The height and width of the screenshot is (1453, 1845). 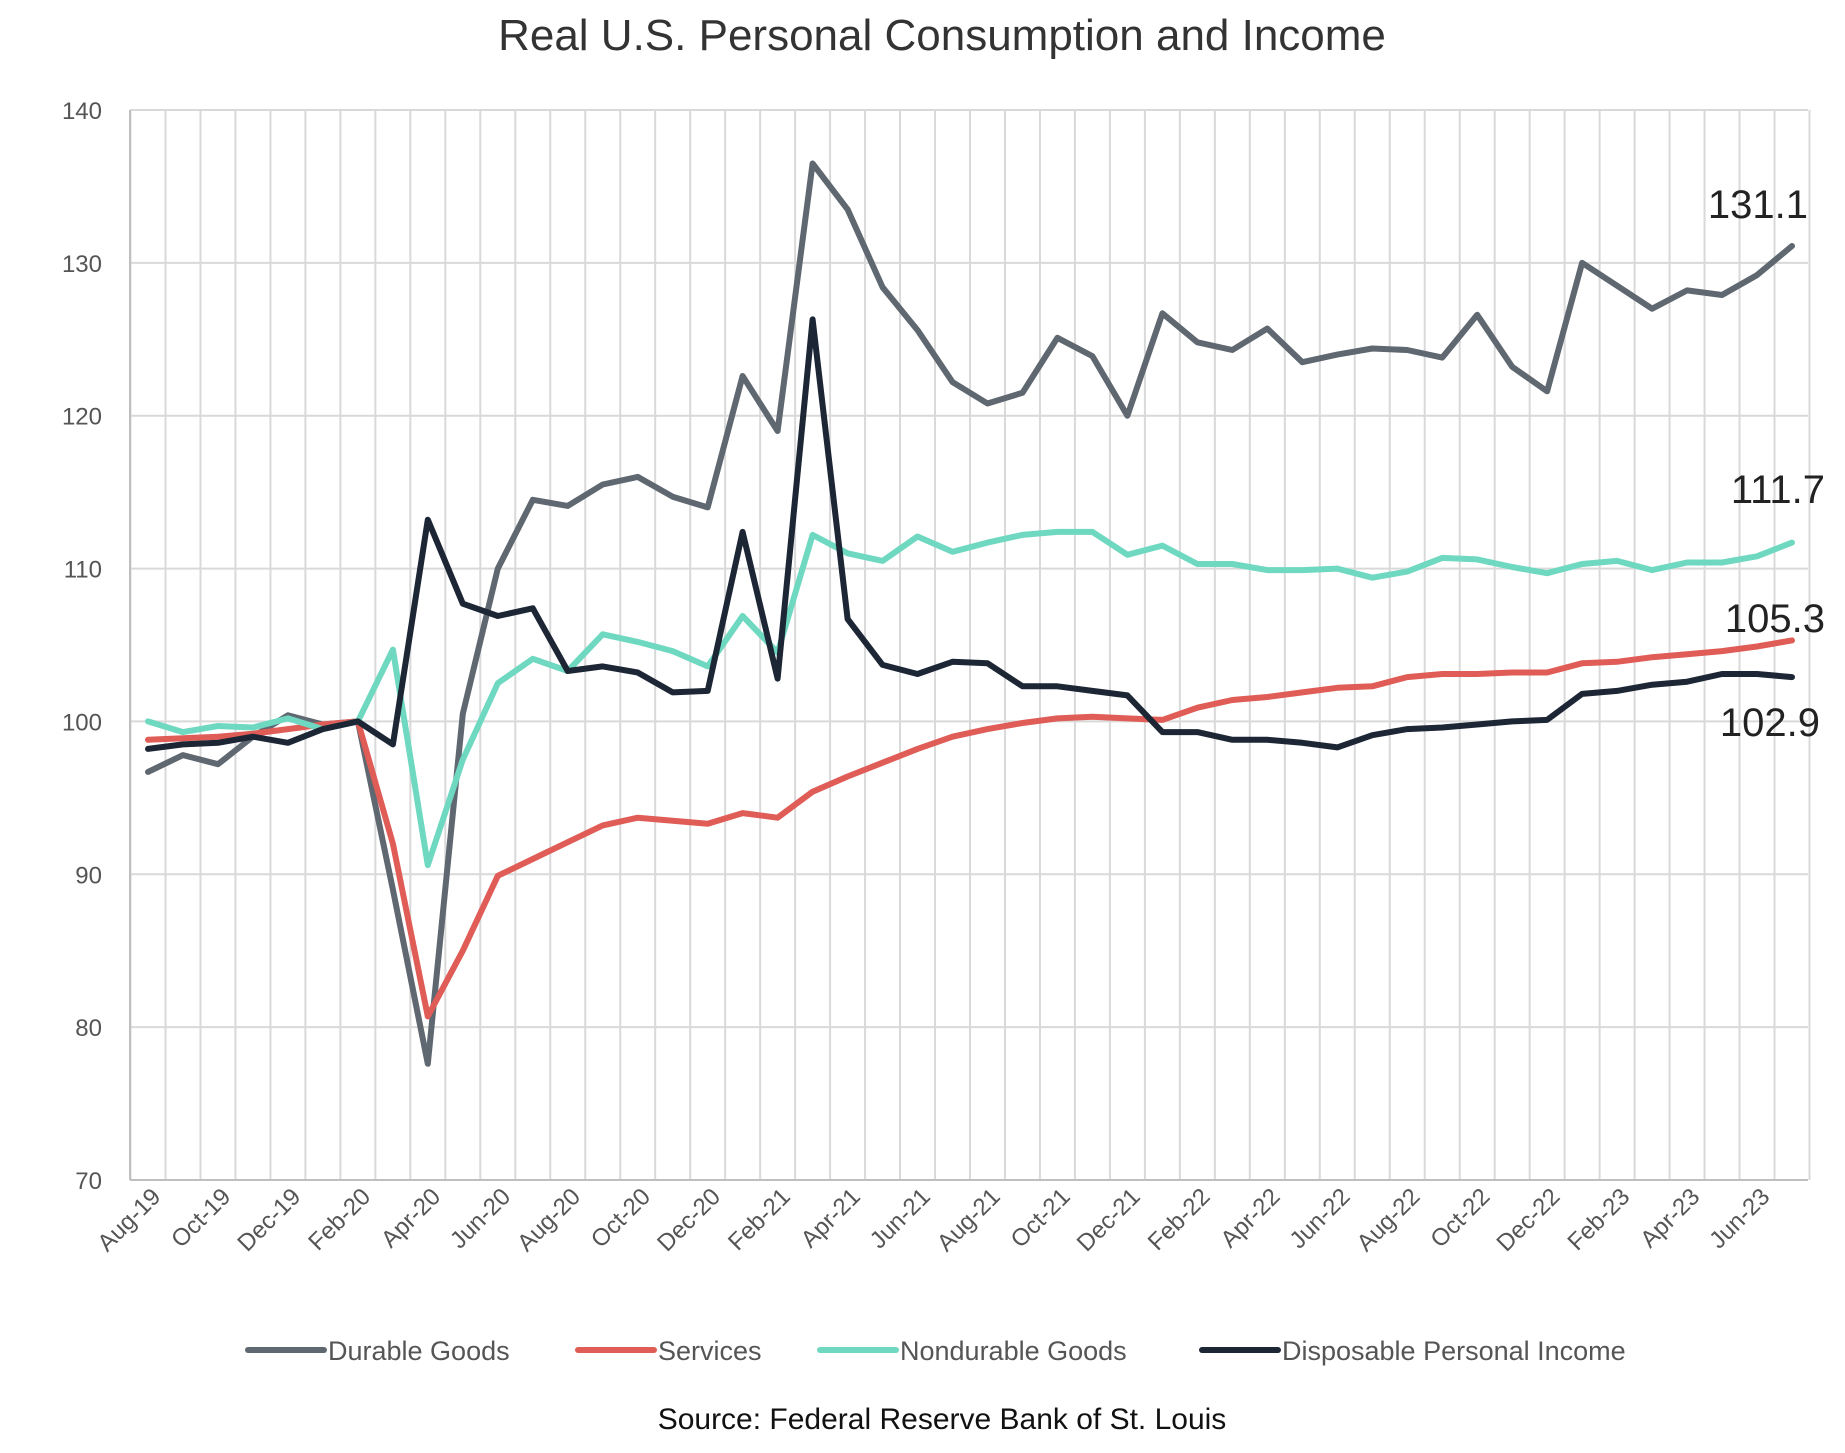 What do you see at coordinates (759, 1219) in the screenshot?
I see `x-tick-label: Feb-21` at bounding box center [759, 1219].